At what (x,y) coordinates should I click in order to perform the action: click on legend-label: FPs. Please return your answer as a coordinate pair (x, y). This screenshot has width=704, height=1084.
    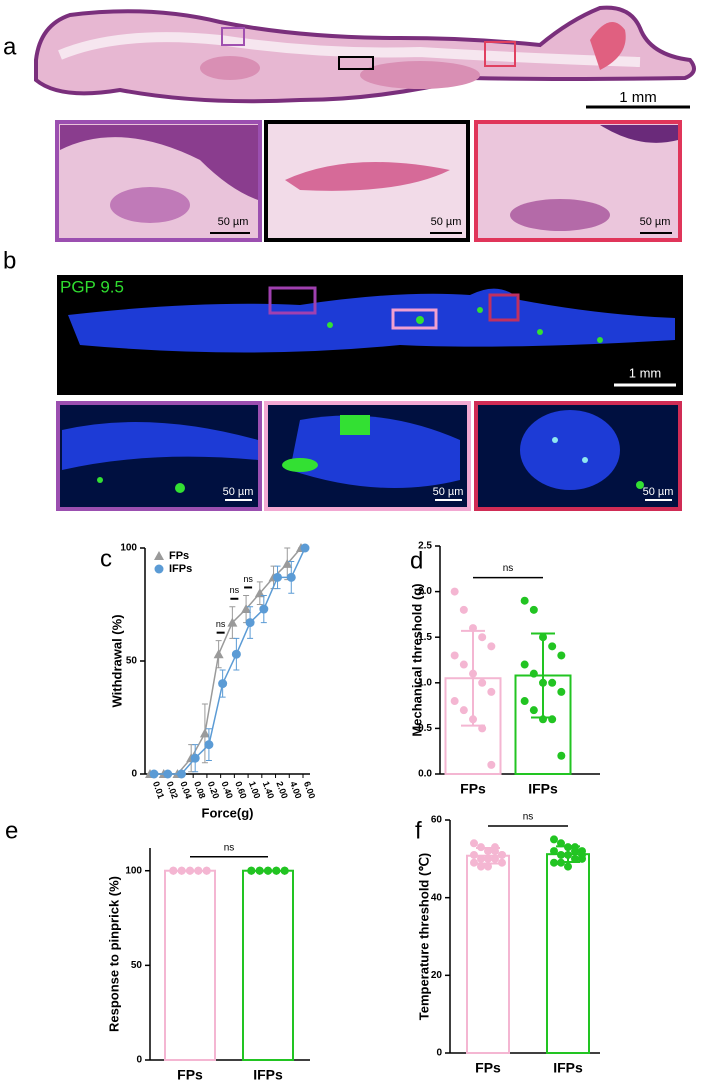
    Looking at the image, I should click on (179, 556).